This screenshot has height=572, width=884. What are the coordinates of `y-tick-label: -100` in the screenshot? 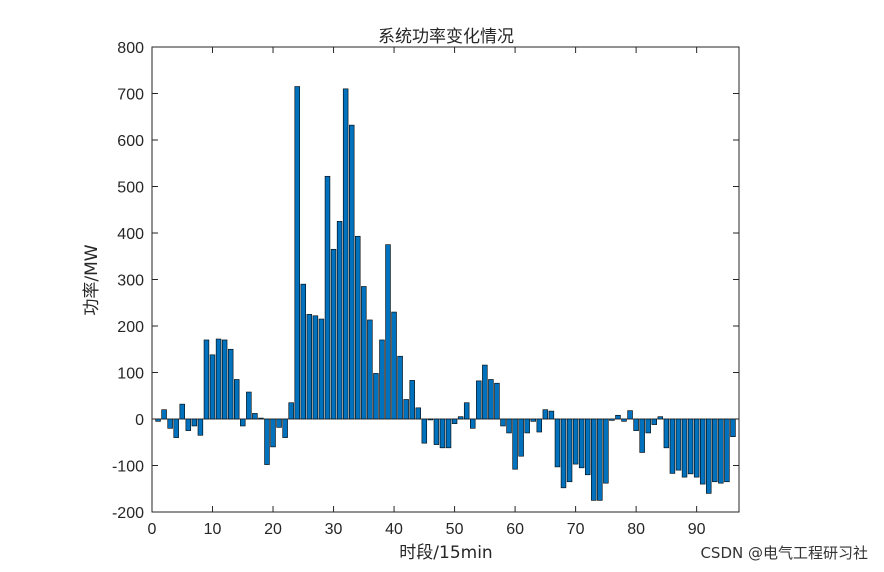 It's located at (128, 467).